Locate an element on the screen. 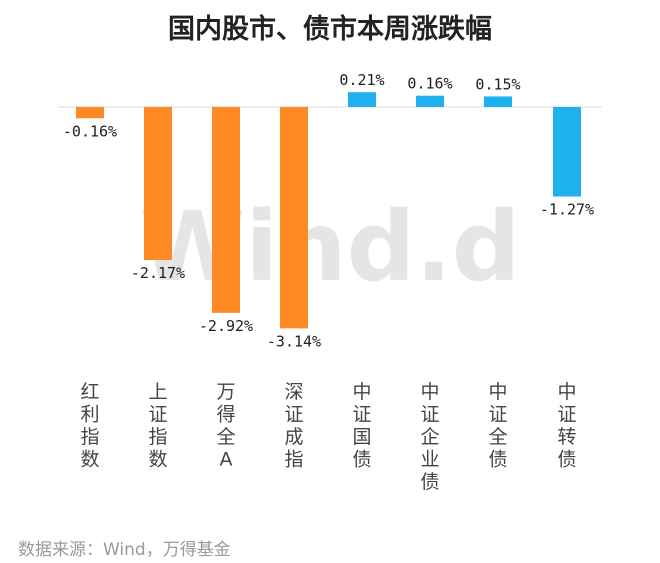 Image resolution: width=660 pixels, height=563 pixels. data-label-1: -2.17% is located at coordinates (158, 273).